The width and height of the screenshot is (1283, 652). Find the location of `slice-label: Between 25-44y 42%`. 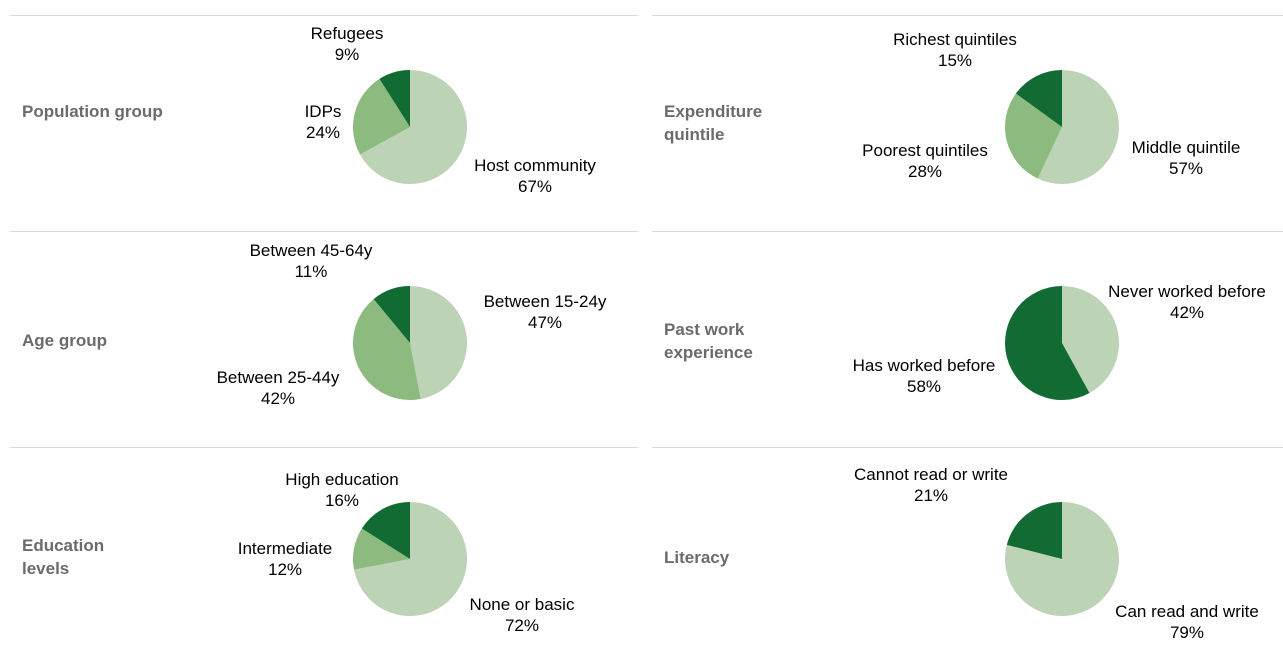

slice-label: Between 25-44y 42% is located at coordinates (278, 388).